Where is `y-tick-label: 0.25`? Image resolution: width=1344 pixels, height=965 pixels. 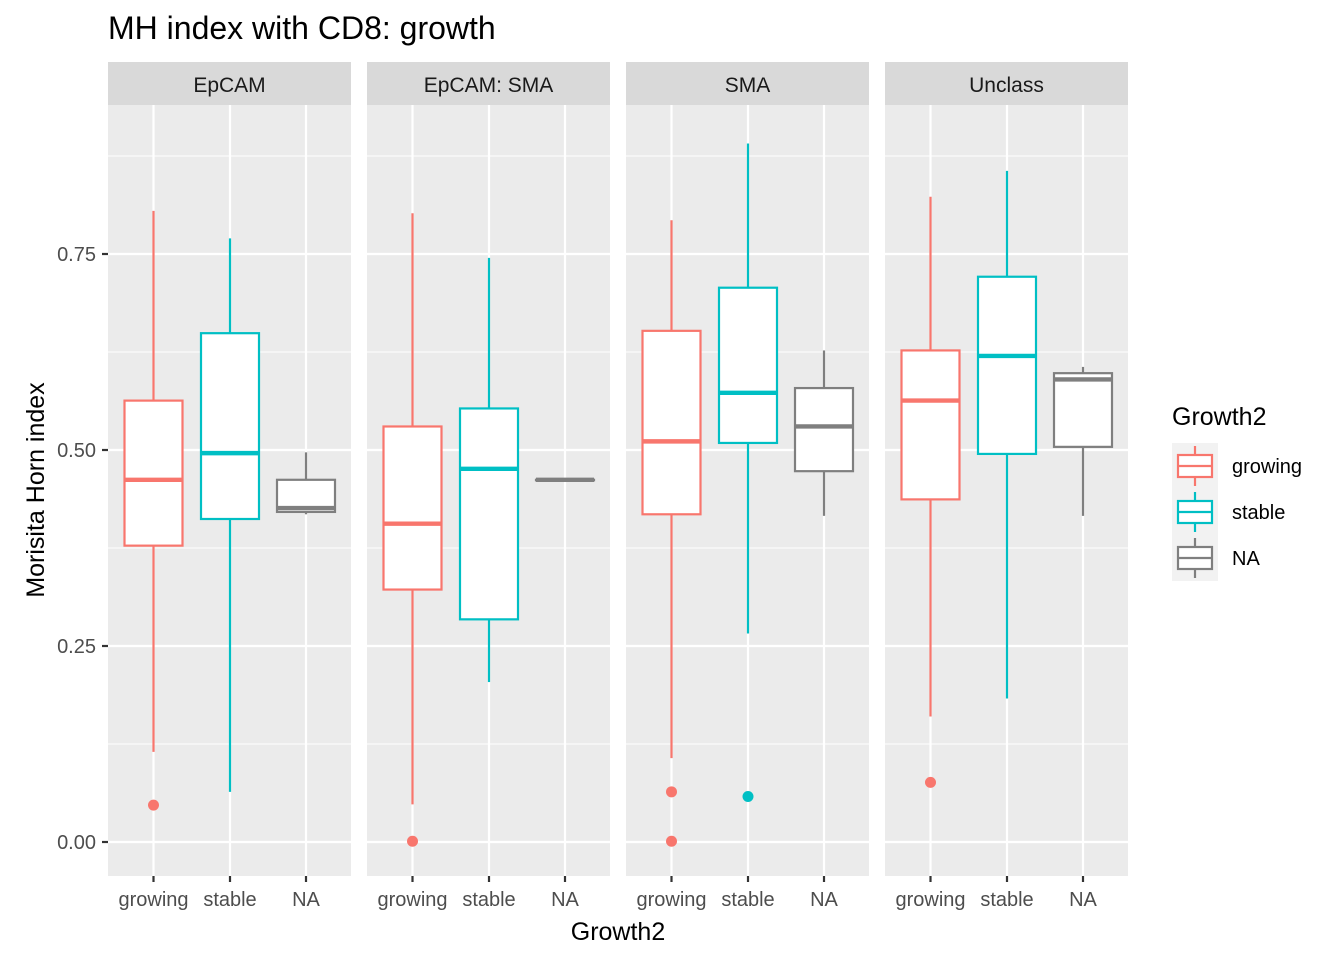
y-tick-label: 0.25 is located at coordinates (76, 647).